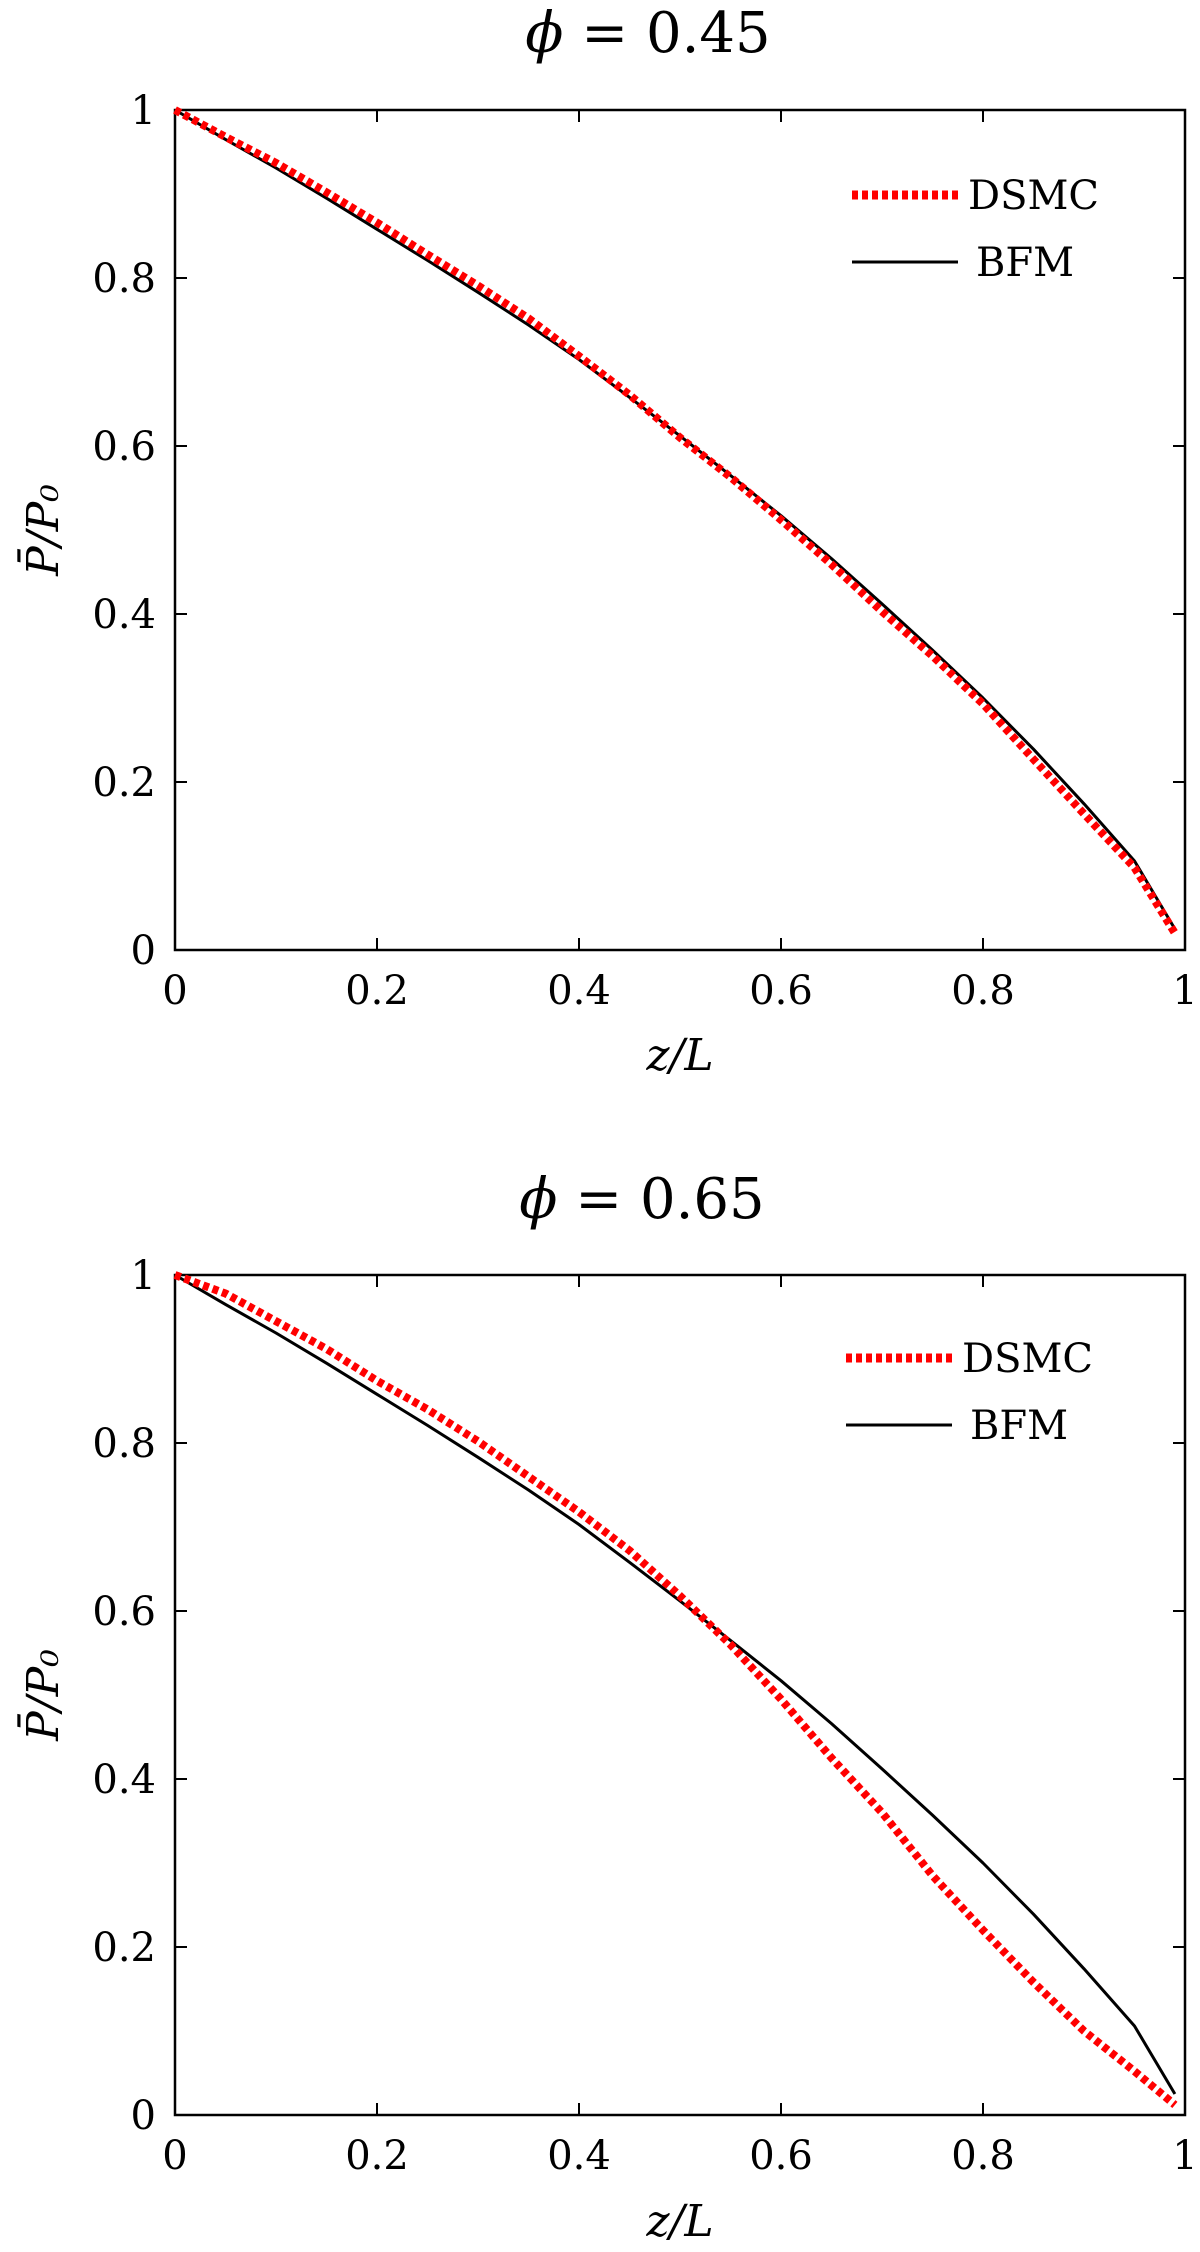 The height and width of the screenshot is (2252, 1200). I want to click on chart-title-rest: = 0.45, so click(666, 33).